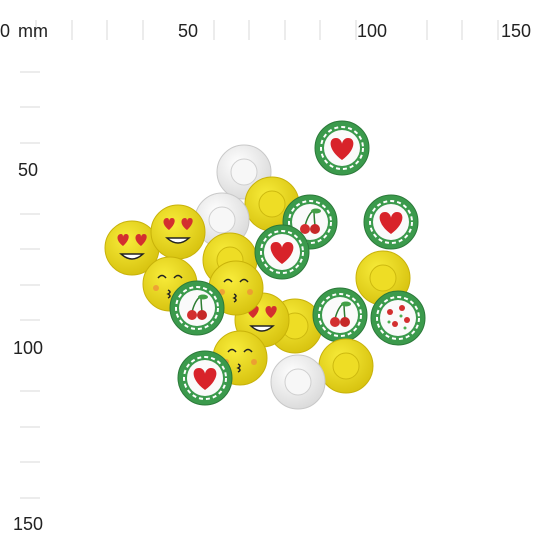 The height and width of the screenshot is (538, 533). I want to click on ruler-label-left: 100, so click(28, 348).